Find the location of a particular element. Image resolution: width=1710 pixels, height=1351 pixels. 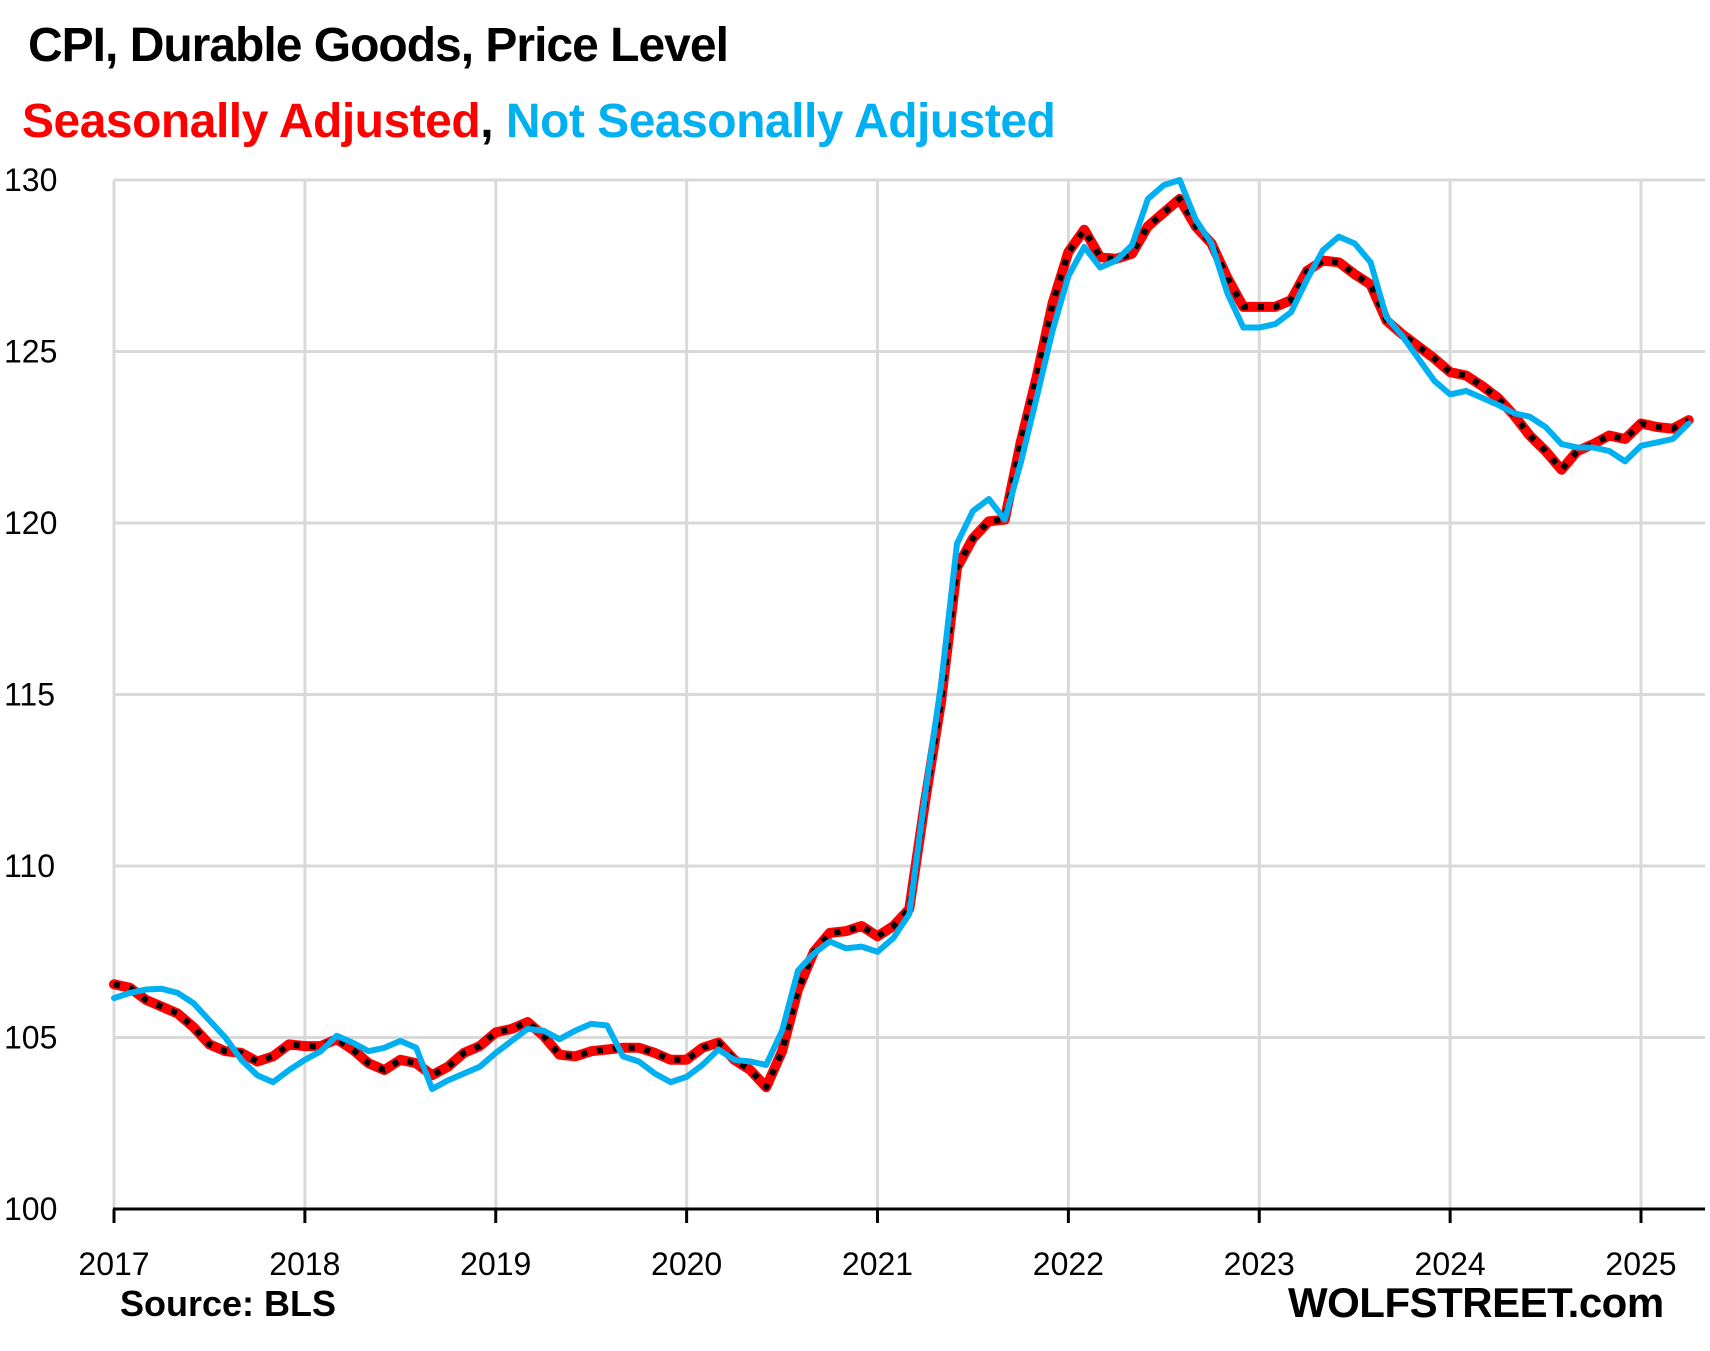

x-tick-label: 2019 is located at coordinates (495, 1264).